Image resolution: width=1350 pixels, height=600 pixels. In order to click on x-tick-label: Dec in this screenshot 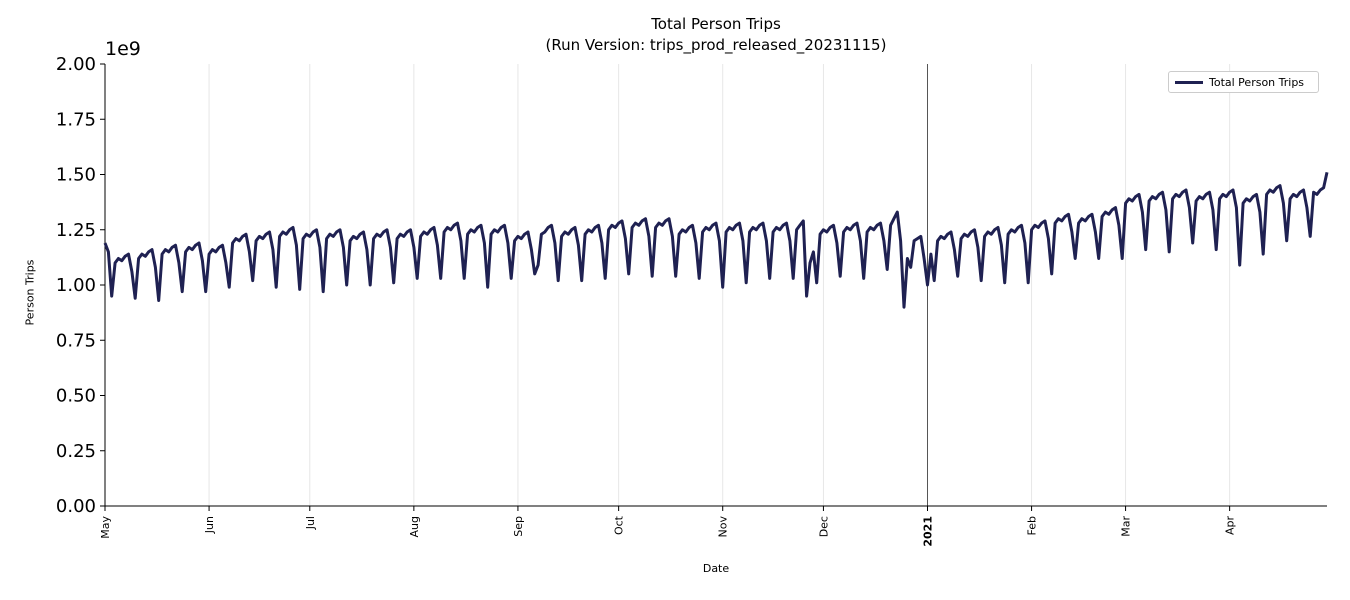, I will do `click(823, 526)`.